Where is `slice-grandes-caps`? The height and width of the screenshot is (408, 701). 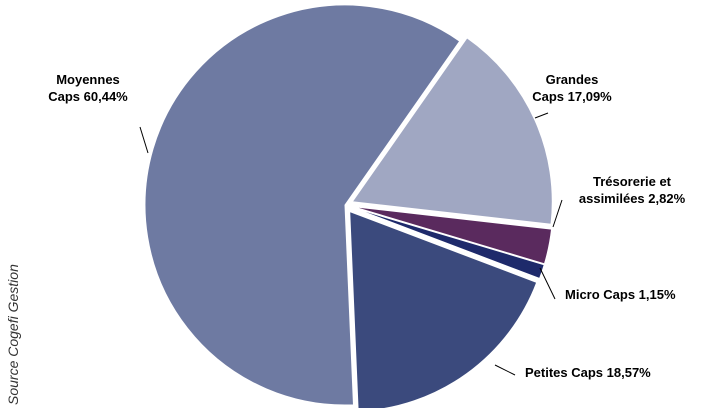 slice-grandes-caps is located at coordinates (452, 131).